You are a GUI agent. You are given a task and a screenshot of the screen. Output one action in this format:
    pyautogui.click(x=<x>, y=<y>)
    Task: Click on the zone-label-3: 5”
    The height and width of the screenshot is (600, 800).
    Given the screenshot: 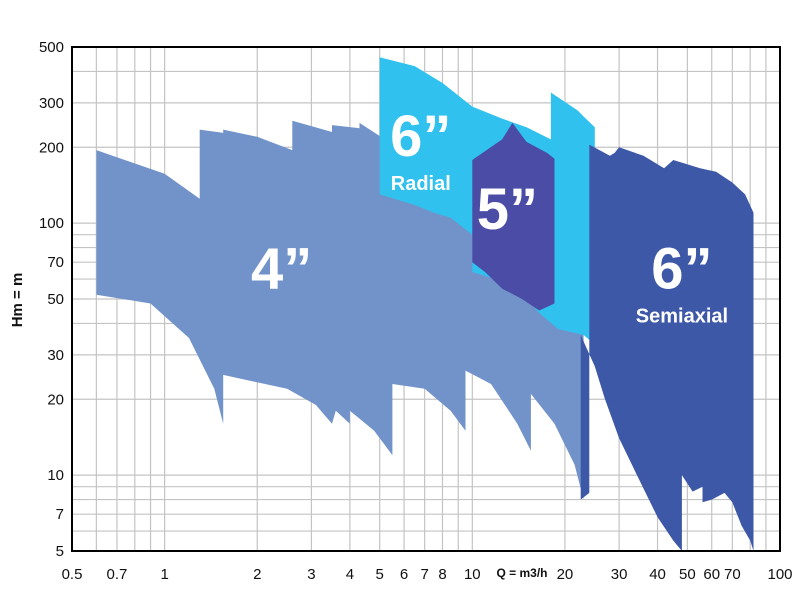 What is the action you would take?
    pyautogui.click(x=507, y=209)
    